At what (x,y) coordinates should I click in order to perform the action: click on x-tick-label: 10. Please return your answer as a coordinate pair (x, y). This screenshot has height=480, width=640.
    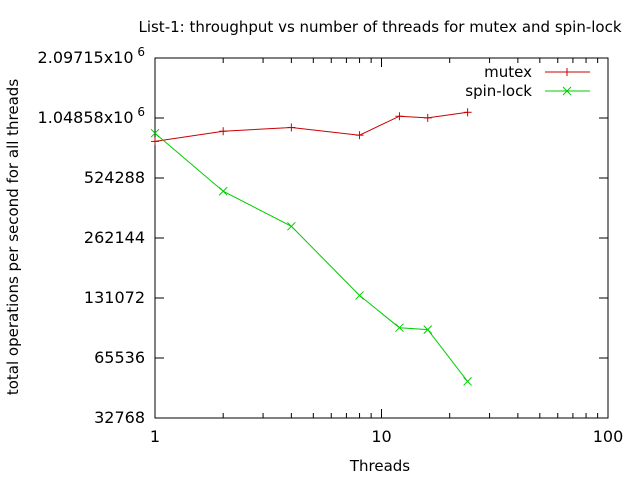
    Looking at the image, I should click on (381, 436).